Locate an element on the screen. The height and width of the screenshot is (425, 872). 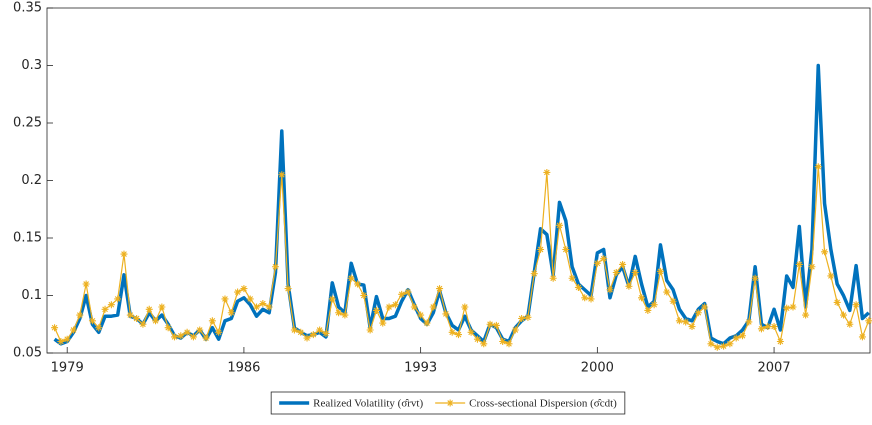
y-tick-label: 0.15 is located at coordinates (27, 238).